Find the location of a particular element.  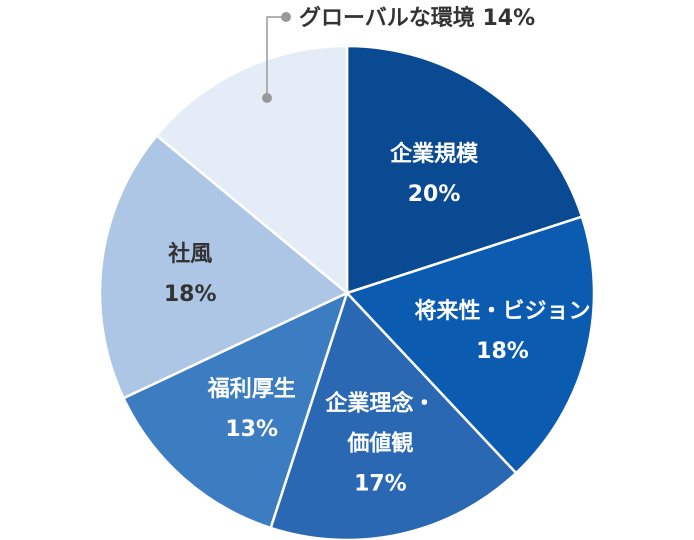

slice-category-label: 企業理念・ is located at coordinates (379, 404).